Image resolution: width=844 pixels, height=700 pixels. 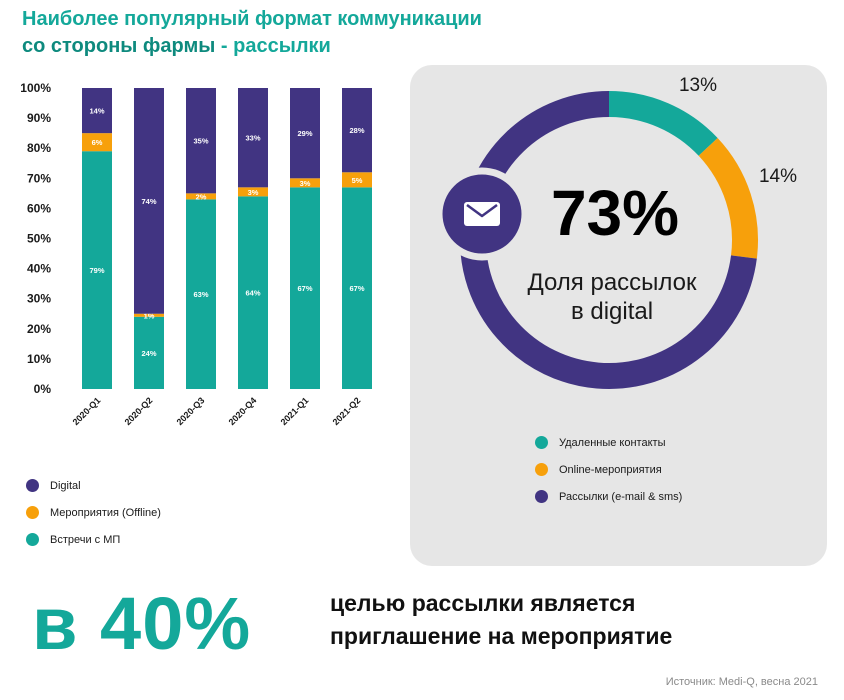 What do you see at coordinates (85, 539) in the screenshot?
I see `legend-label: Встречи с МП` at bounding box center [85, 539].